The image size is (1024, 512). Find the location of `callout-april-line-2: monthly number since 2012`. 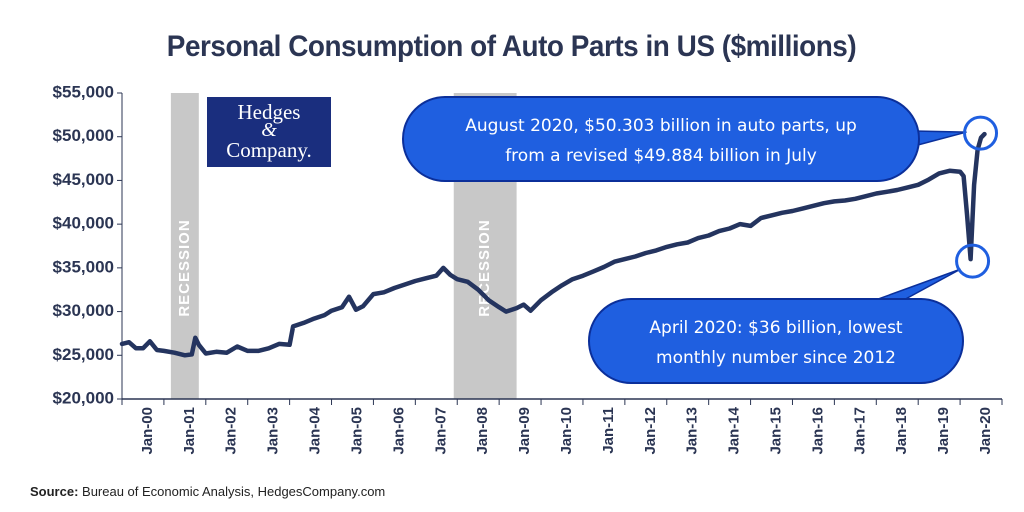

callout-april-line-2: monthly number since 2012 is located at coordinates (776, 358).